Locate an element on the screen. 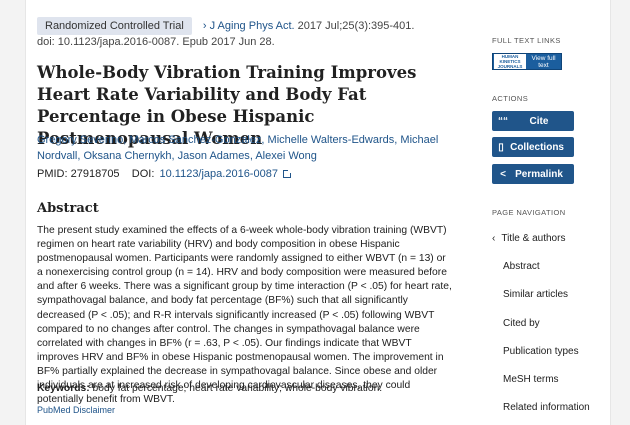 This screenshot has width=630, height=425. author-link: Oksana Chernykh is located at coordinates (127, 156).